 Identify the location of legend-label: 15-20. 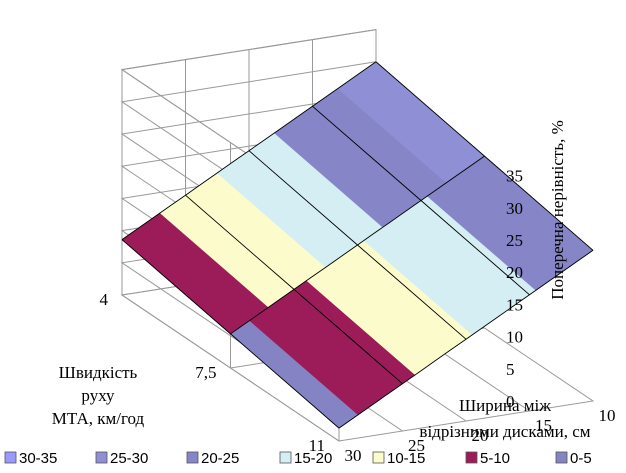
(313, 458).